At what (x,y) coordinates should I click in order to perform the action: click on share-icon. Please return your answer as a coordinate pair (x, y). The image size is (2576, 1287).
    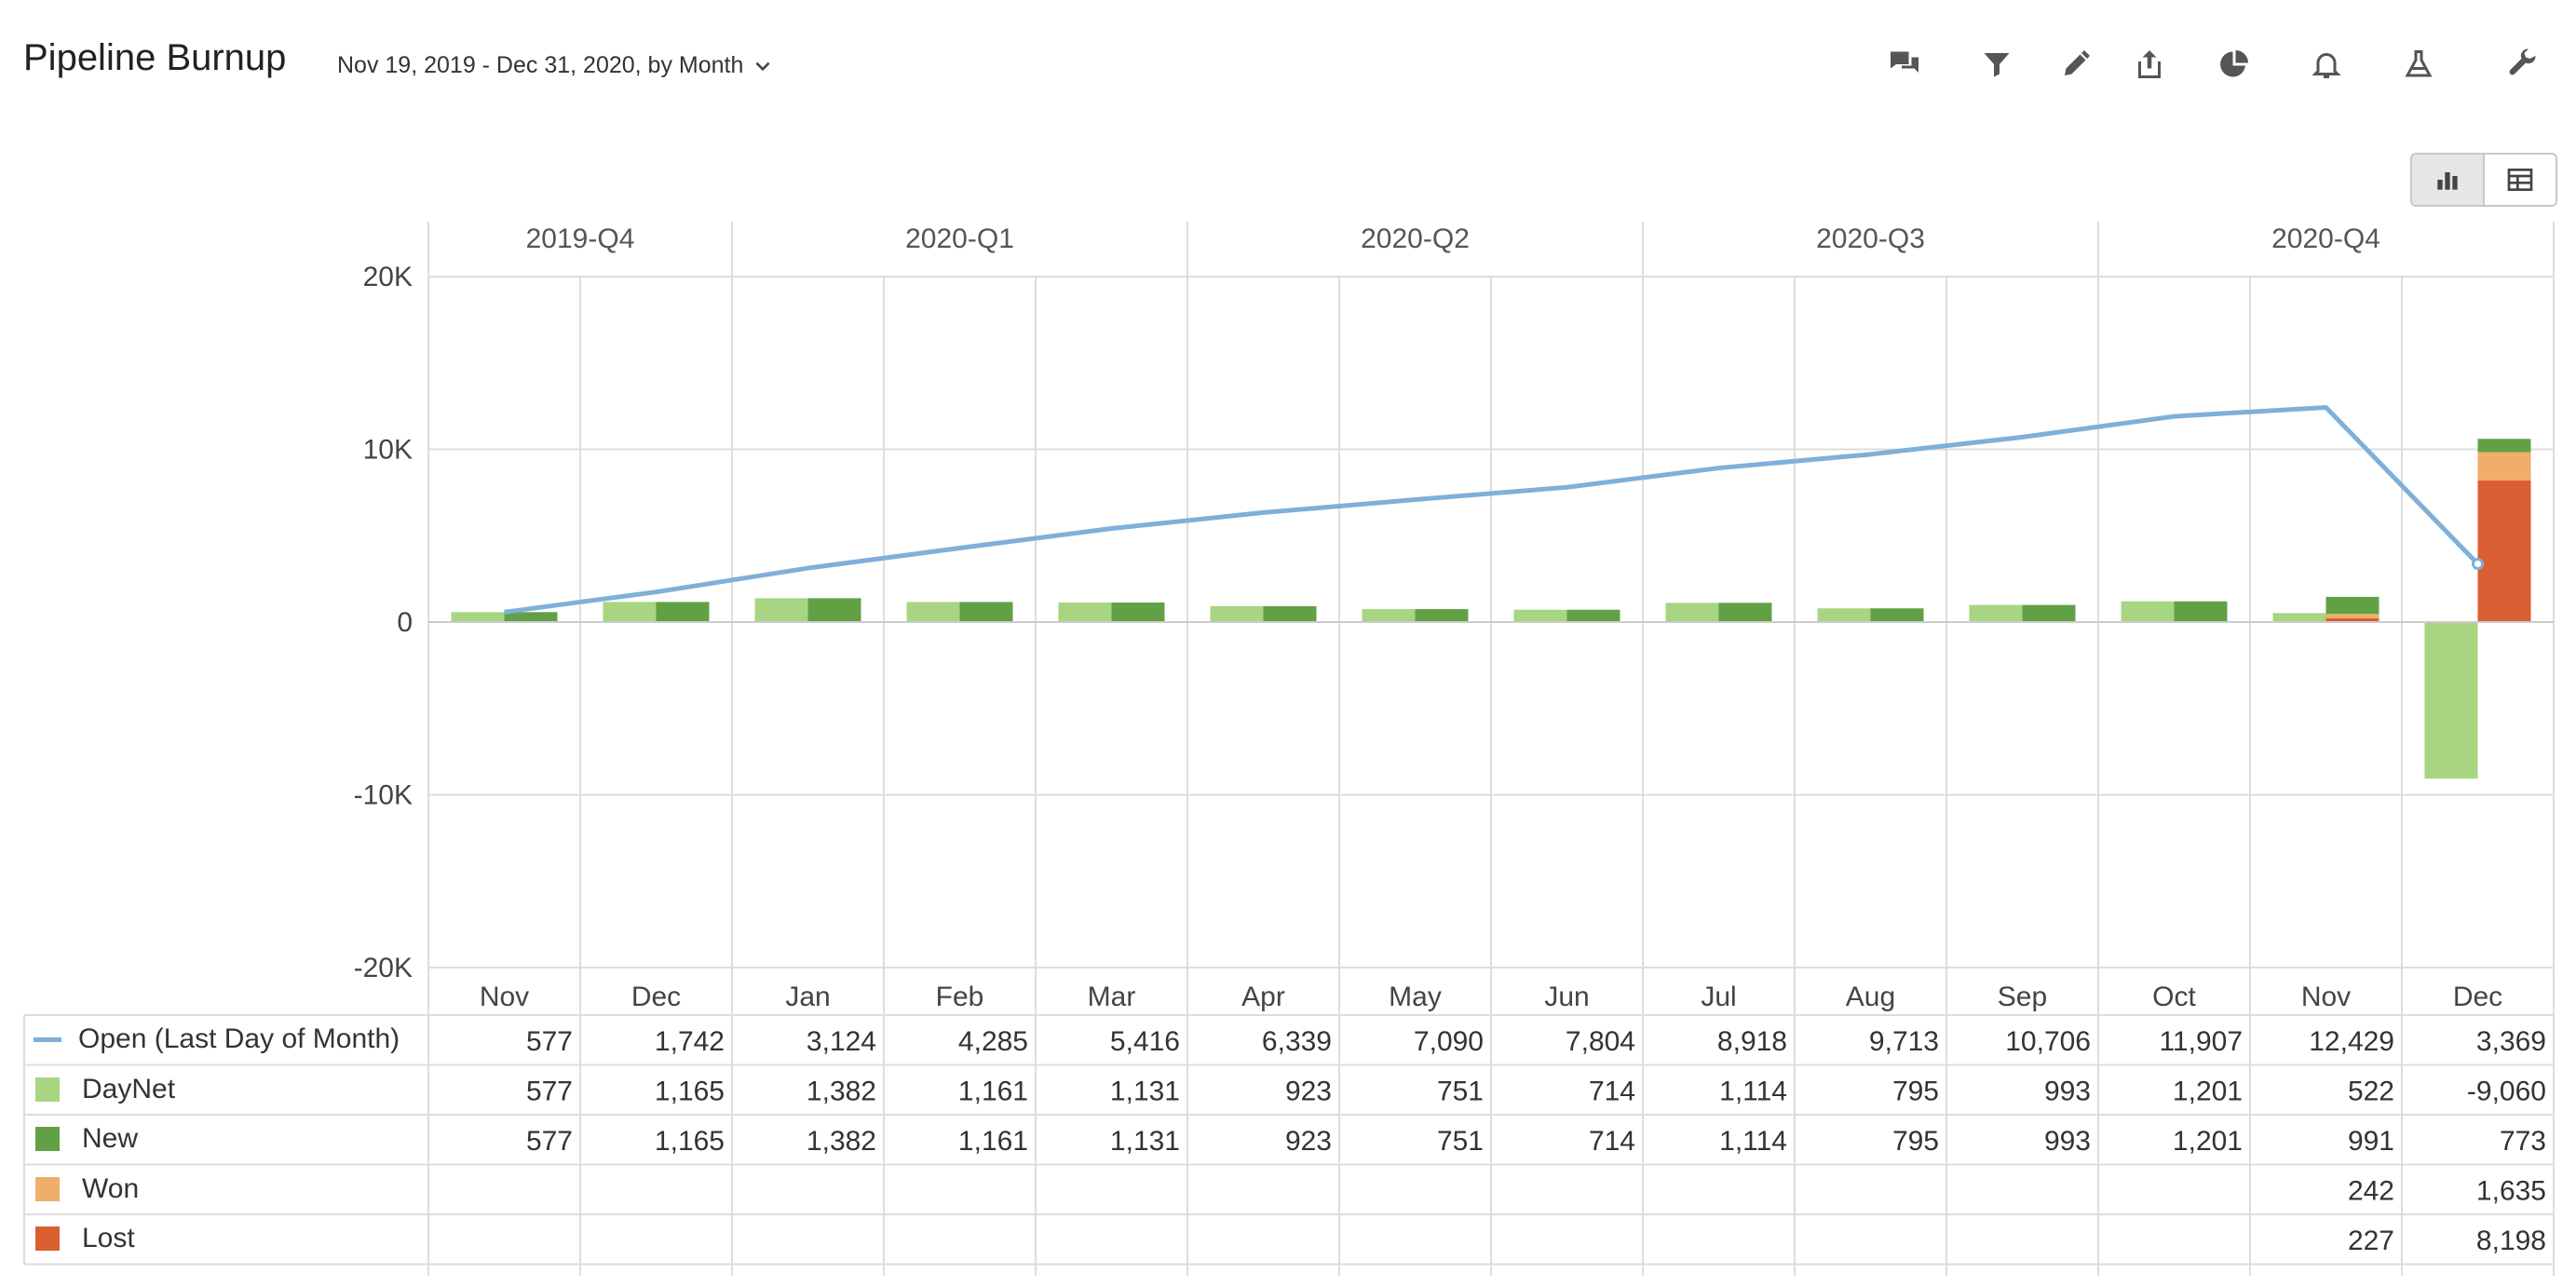
    Looking at the image, I should click on (2149, 64).